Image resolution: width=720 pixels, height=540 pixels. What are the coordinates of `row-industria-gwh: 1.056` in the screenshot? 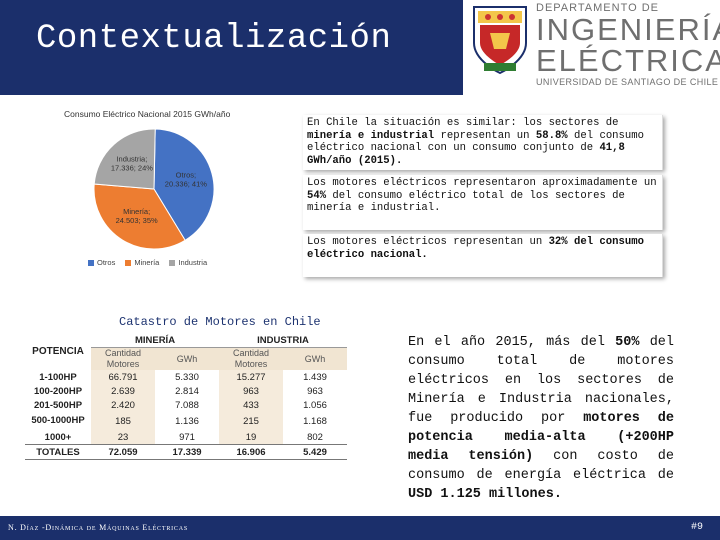 It's located at (315, 405).